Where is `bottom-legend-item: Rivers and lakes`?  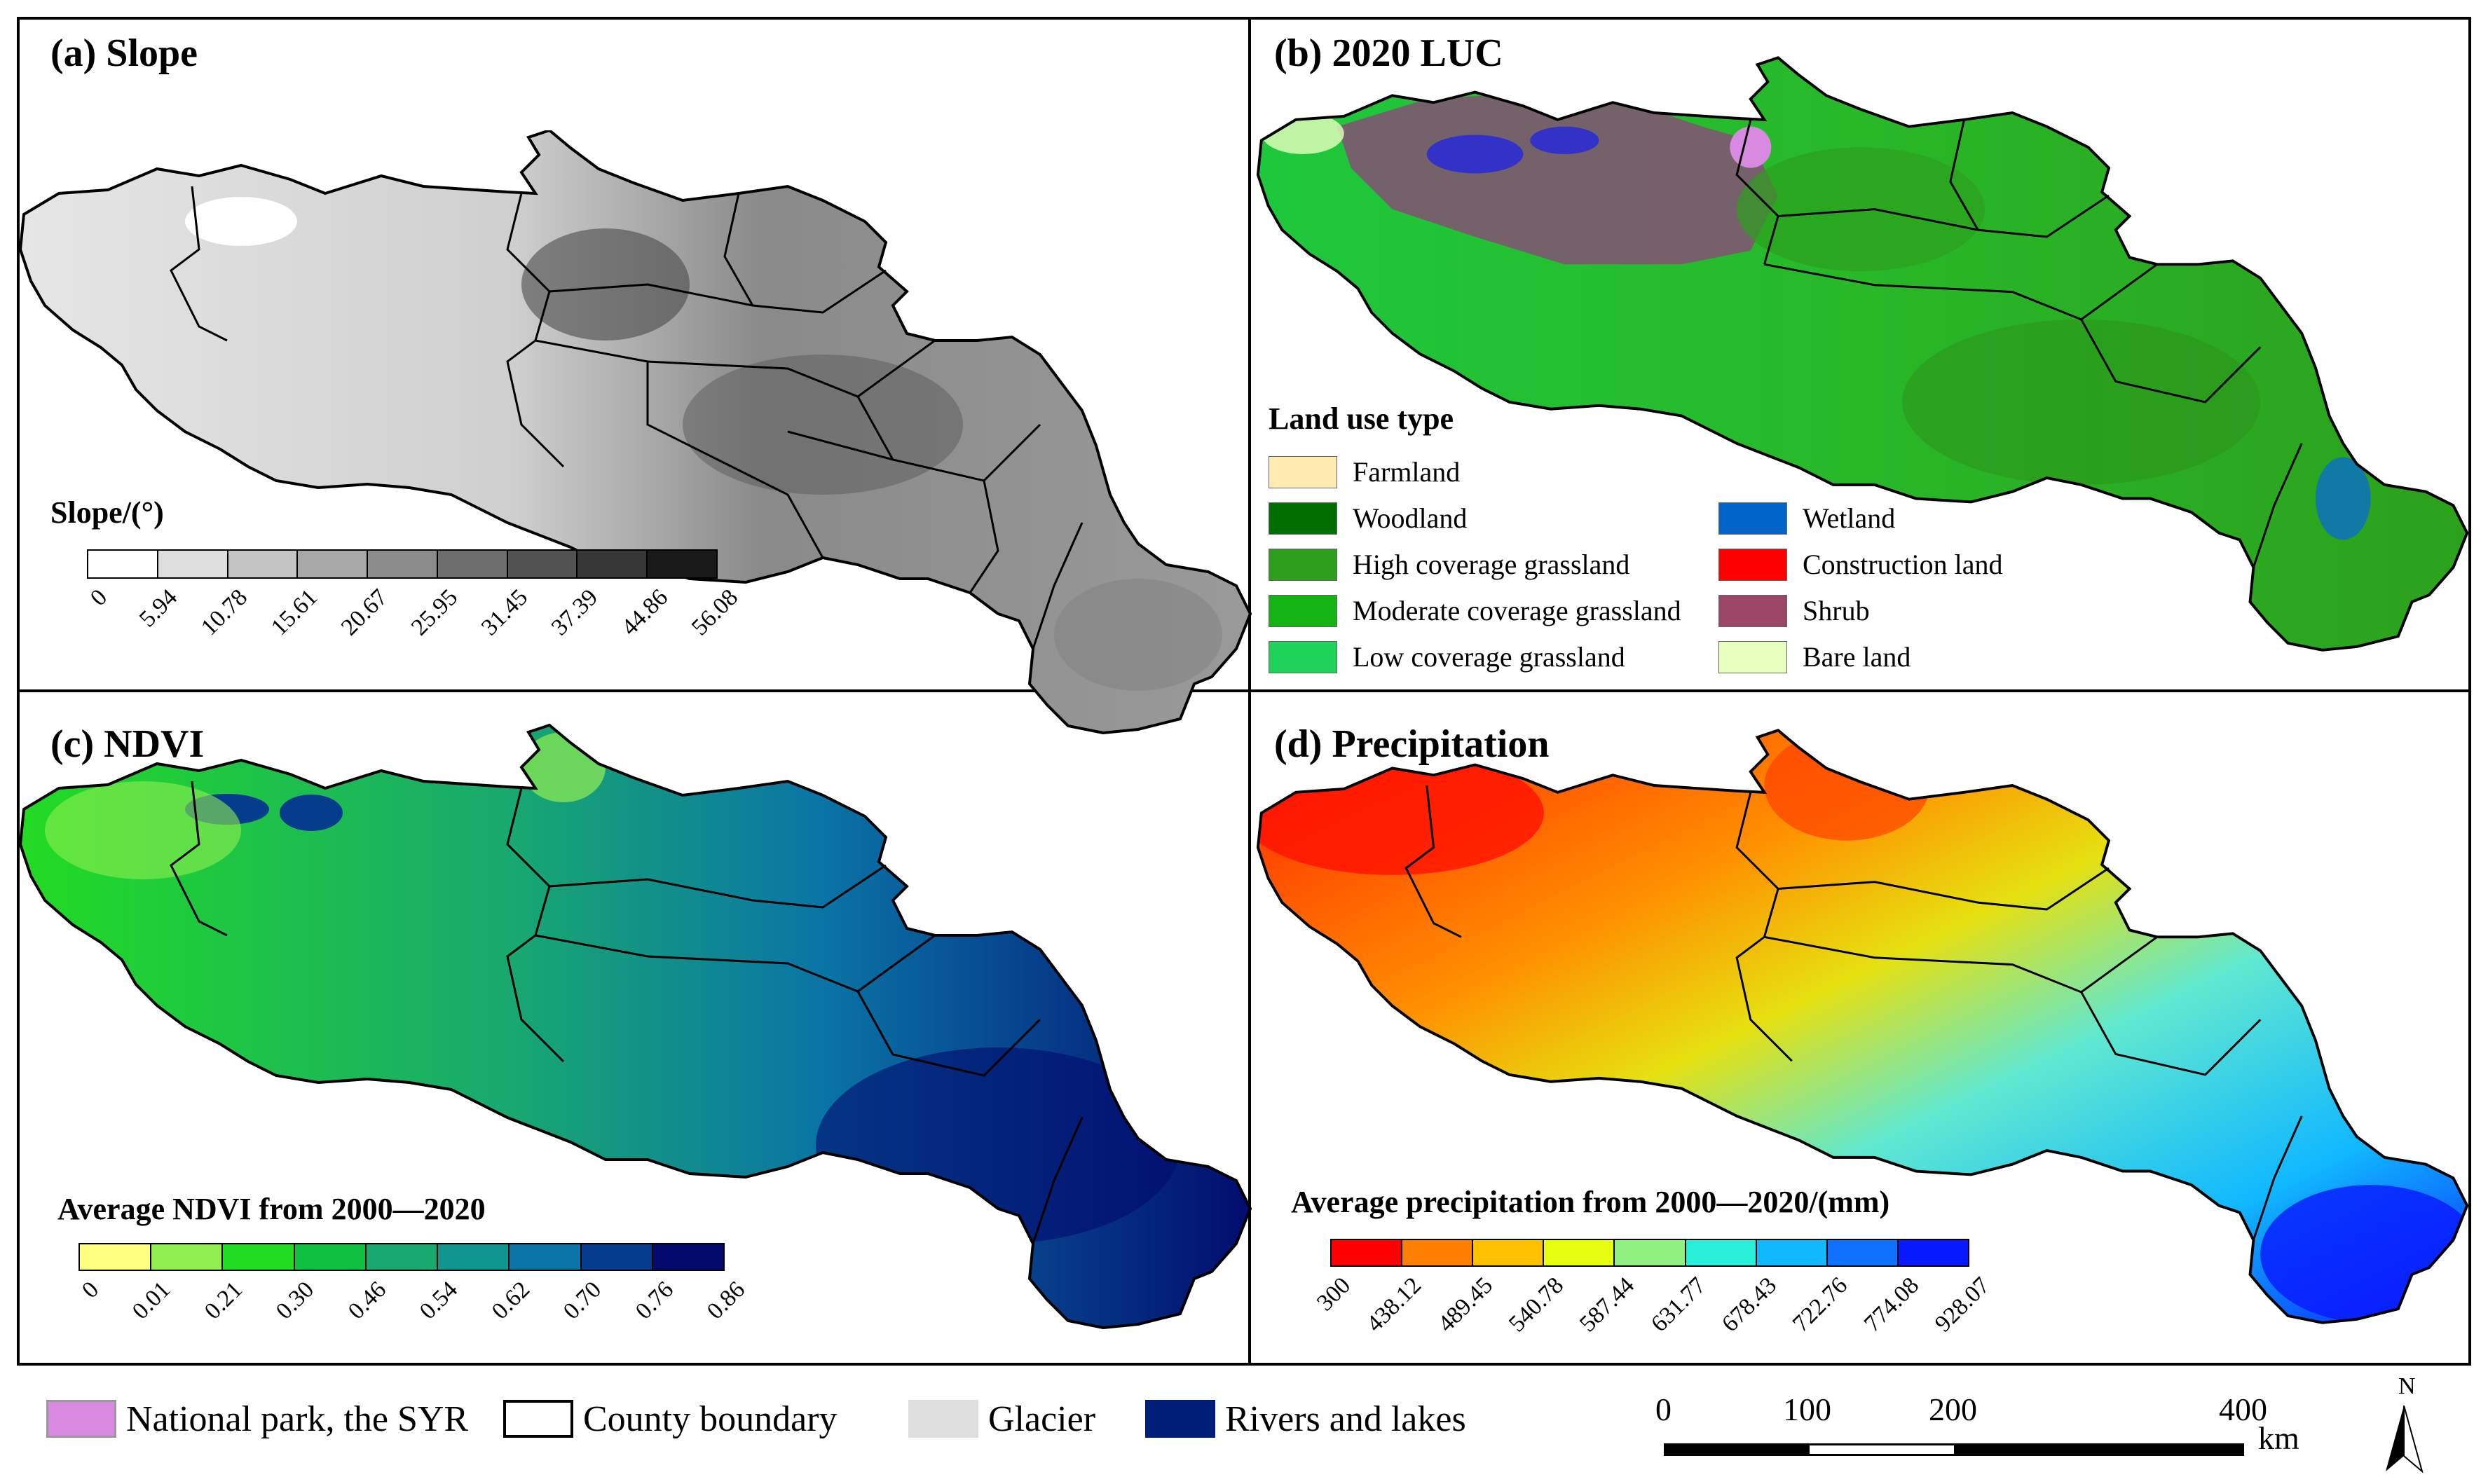
bottom-legend-item: Rivers and lakes is located at coordinates (1305, 1419).